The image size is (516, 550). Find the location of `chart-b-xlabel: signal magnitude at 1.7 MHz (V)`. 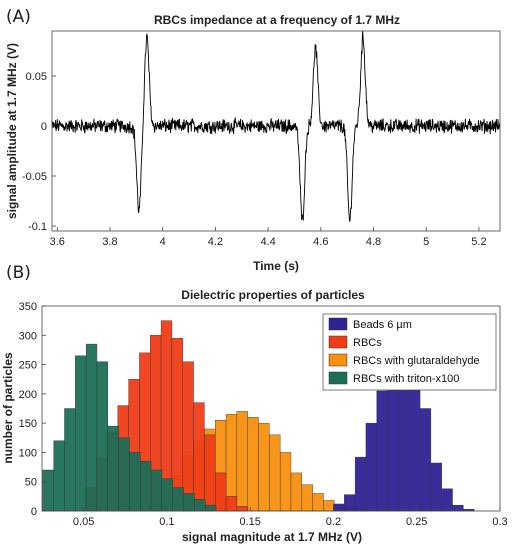

chart-b-xlabel: signal magnitude at 1.7 MHz (V) is located at coordinates (272, 537).